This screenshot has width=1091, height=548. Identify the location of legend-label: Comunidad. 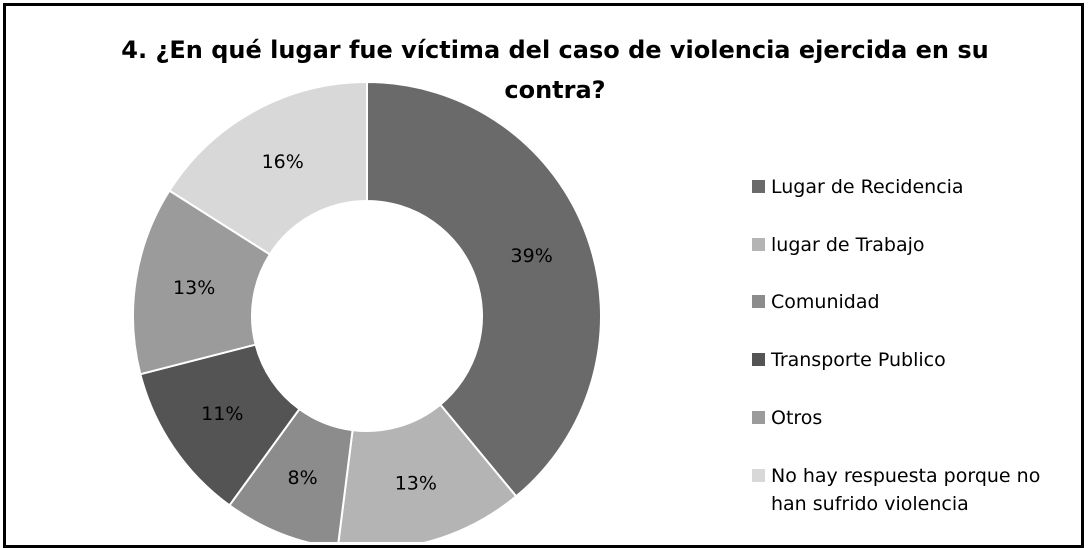
(825, 302).